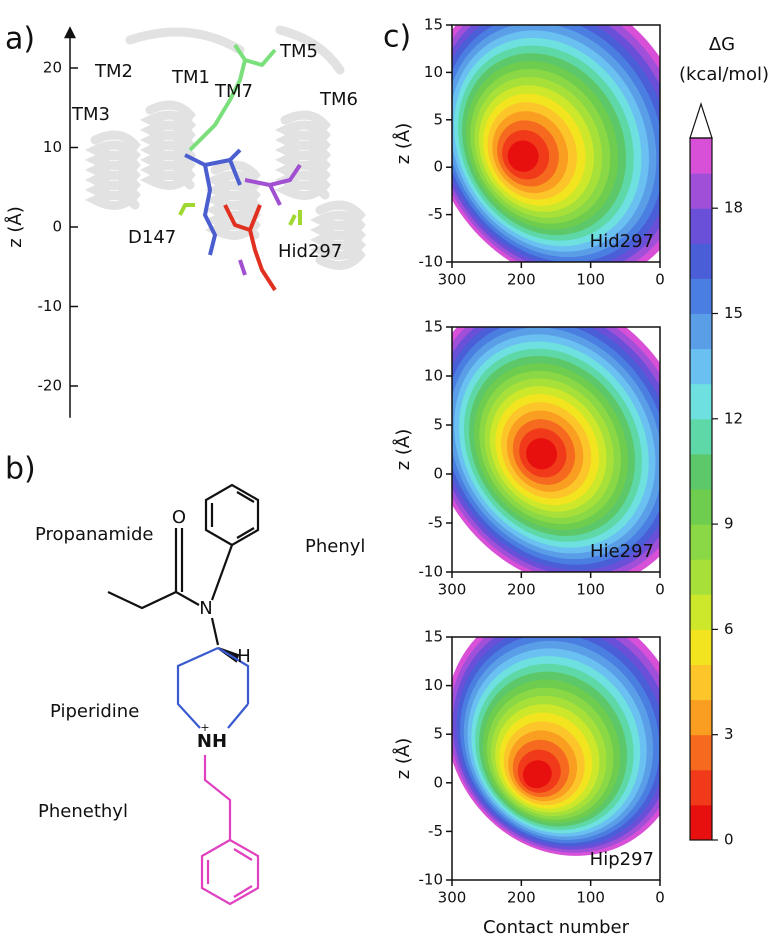 The image size is (776, 942). I want to click on colorbar-unit: (kcal/mol), so click(724, 74).